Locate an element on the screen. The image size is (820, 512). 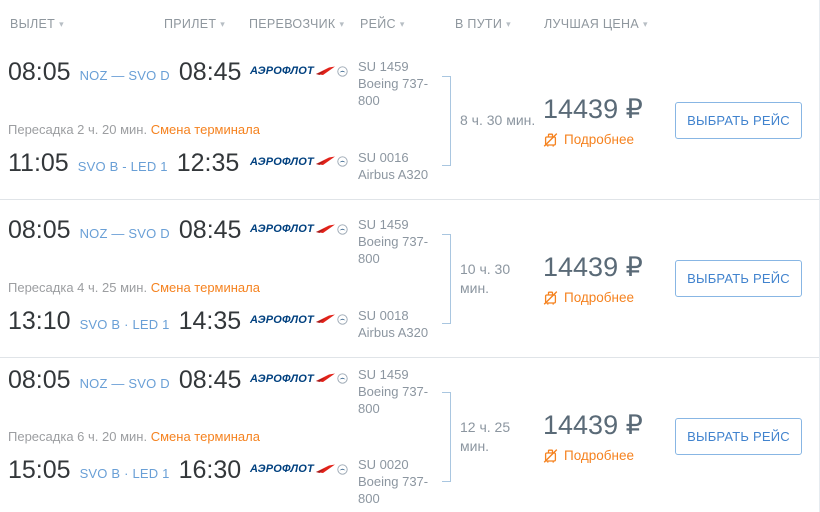
sort-column-best-price: ЛУЧШАЯ ЦЕНА ▾ is located at coordinates (596, 24).